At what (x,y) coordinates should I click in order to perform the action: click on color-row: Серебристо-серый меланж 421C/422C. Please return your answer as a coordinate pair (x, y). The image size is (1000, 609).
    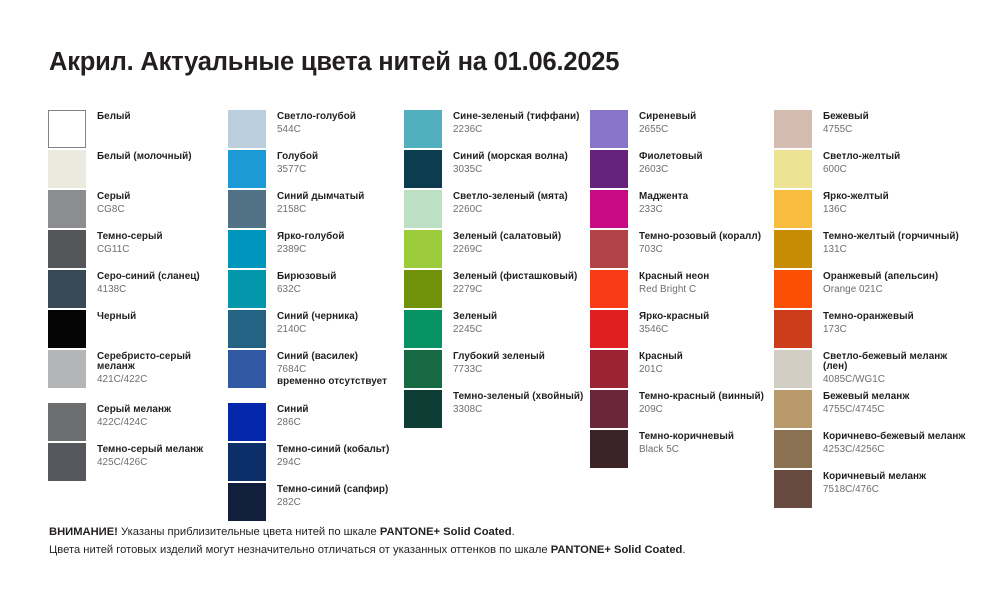
    Looking at the image, I should click on (138, 376).